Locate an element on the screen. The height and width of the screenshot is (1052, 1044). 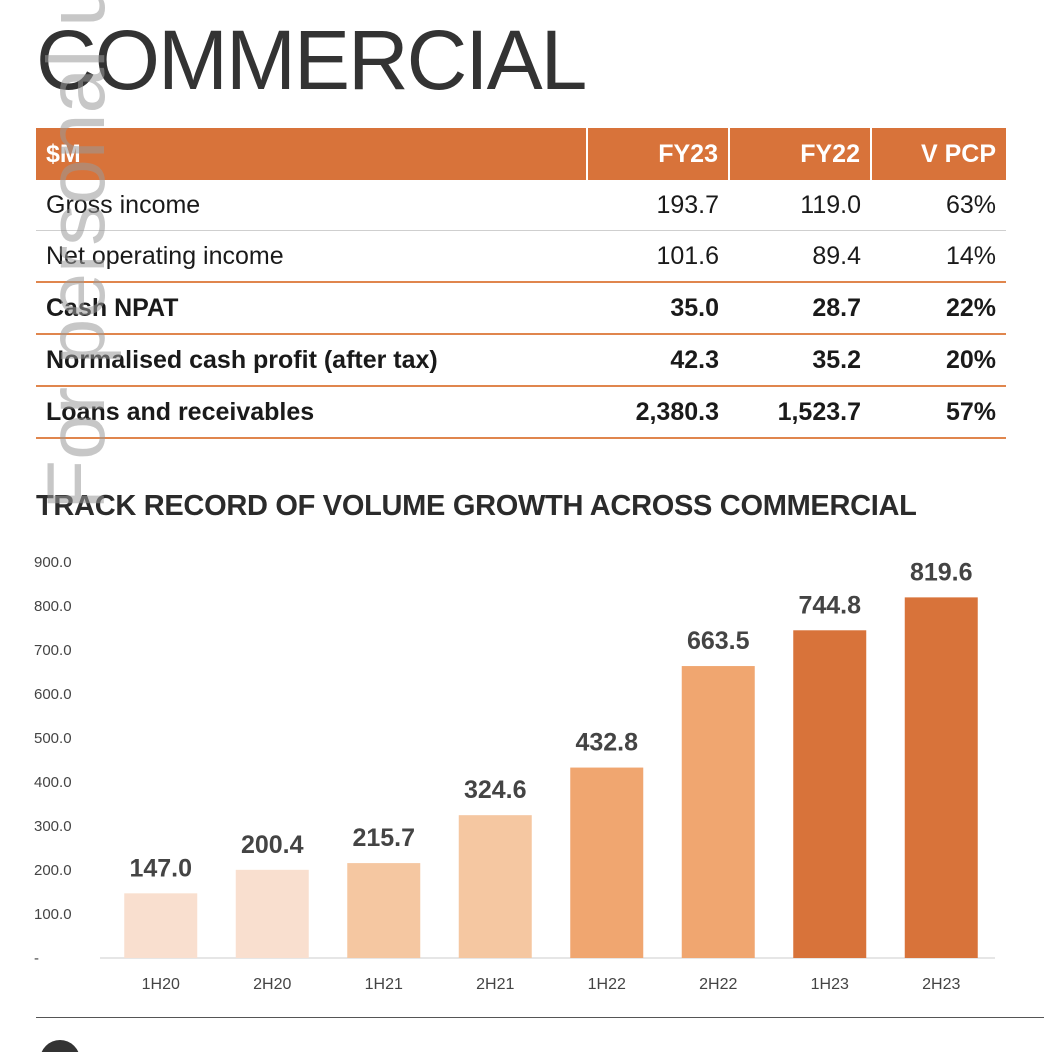
data-label: 663.5 is located at coordinates (718, 641).